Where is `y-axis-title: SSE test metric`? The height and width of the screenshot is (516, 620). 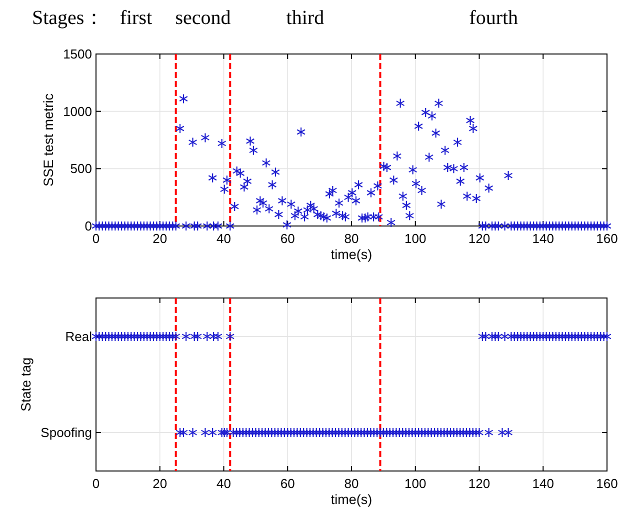
y-axis-title: SSE test metric is located at coordinates (48, 140).